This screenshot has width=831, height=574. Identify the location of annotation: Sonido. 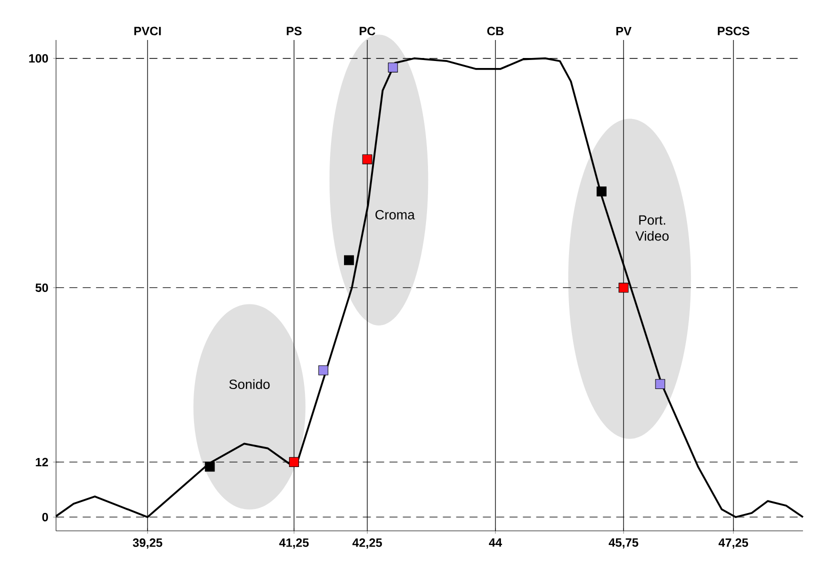
(249, 384).